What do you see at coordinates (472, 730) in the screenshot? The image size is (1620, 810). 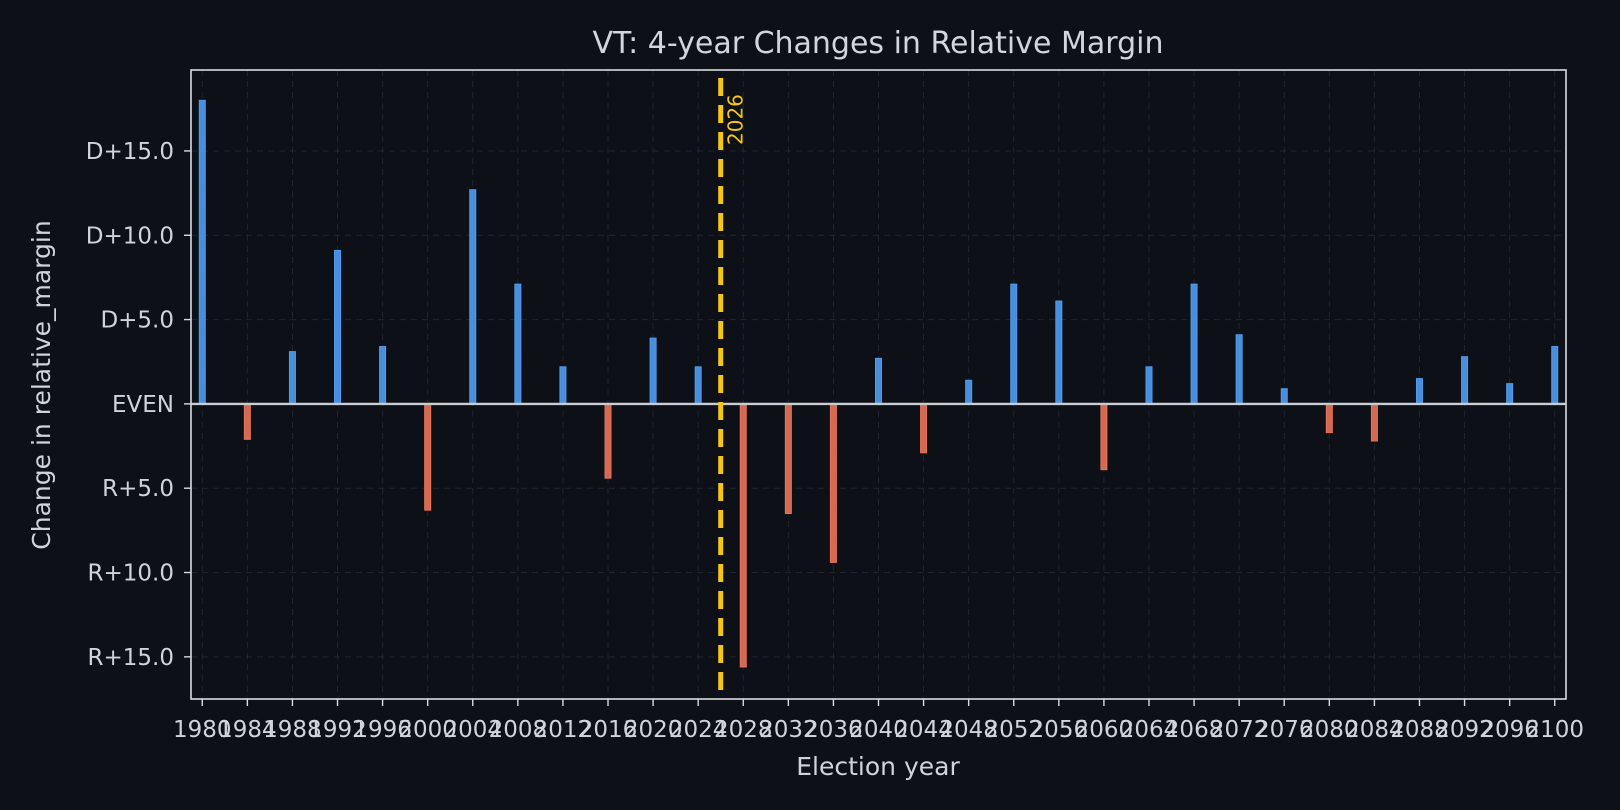 I see `x-tick-label-6: 2004` at bounding box center [472, 730].